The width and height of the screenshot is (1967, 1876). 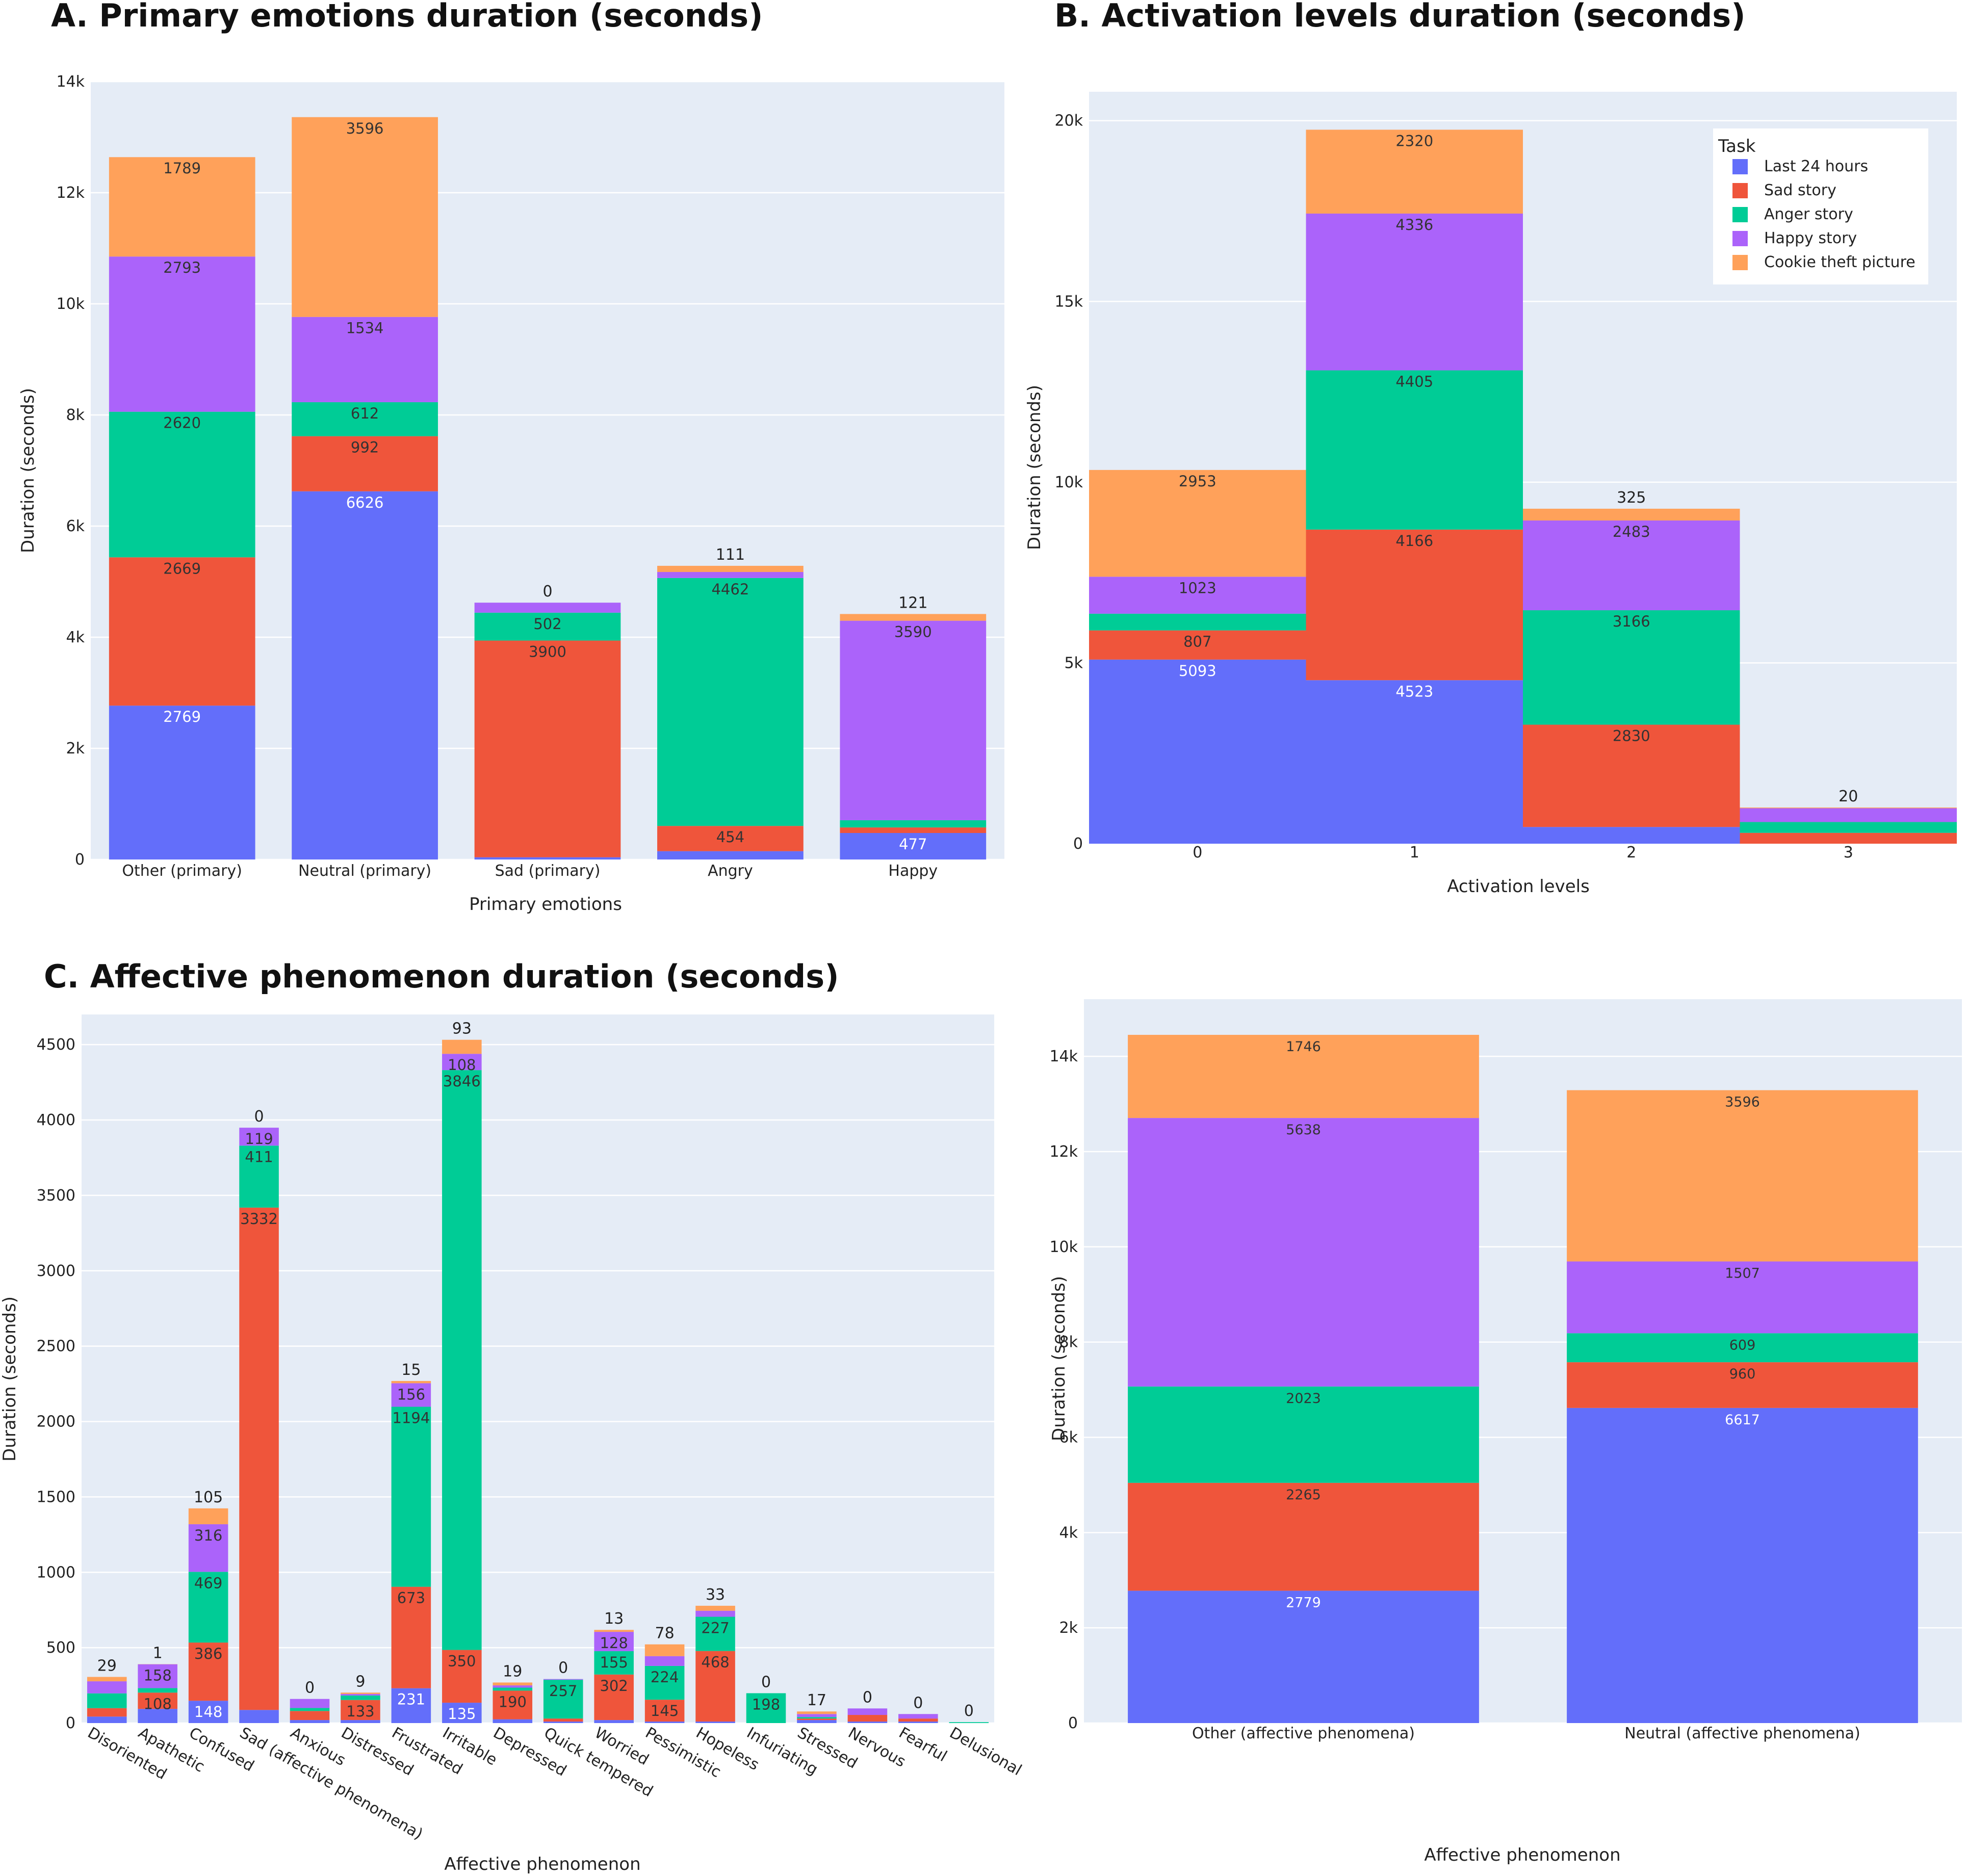 I want to click on panel-a-segment-label: 2793, so click(x=182, y=267).